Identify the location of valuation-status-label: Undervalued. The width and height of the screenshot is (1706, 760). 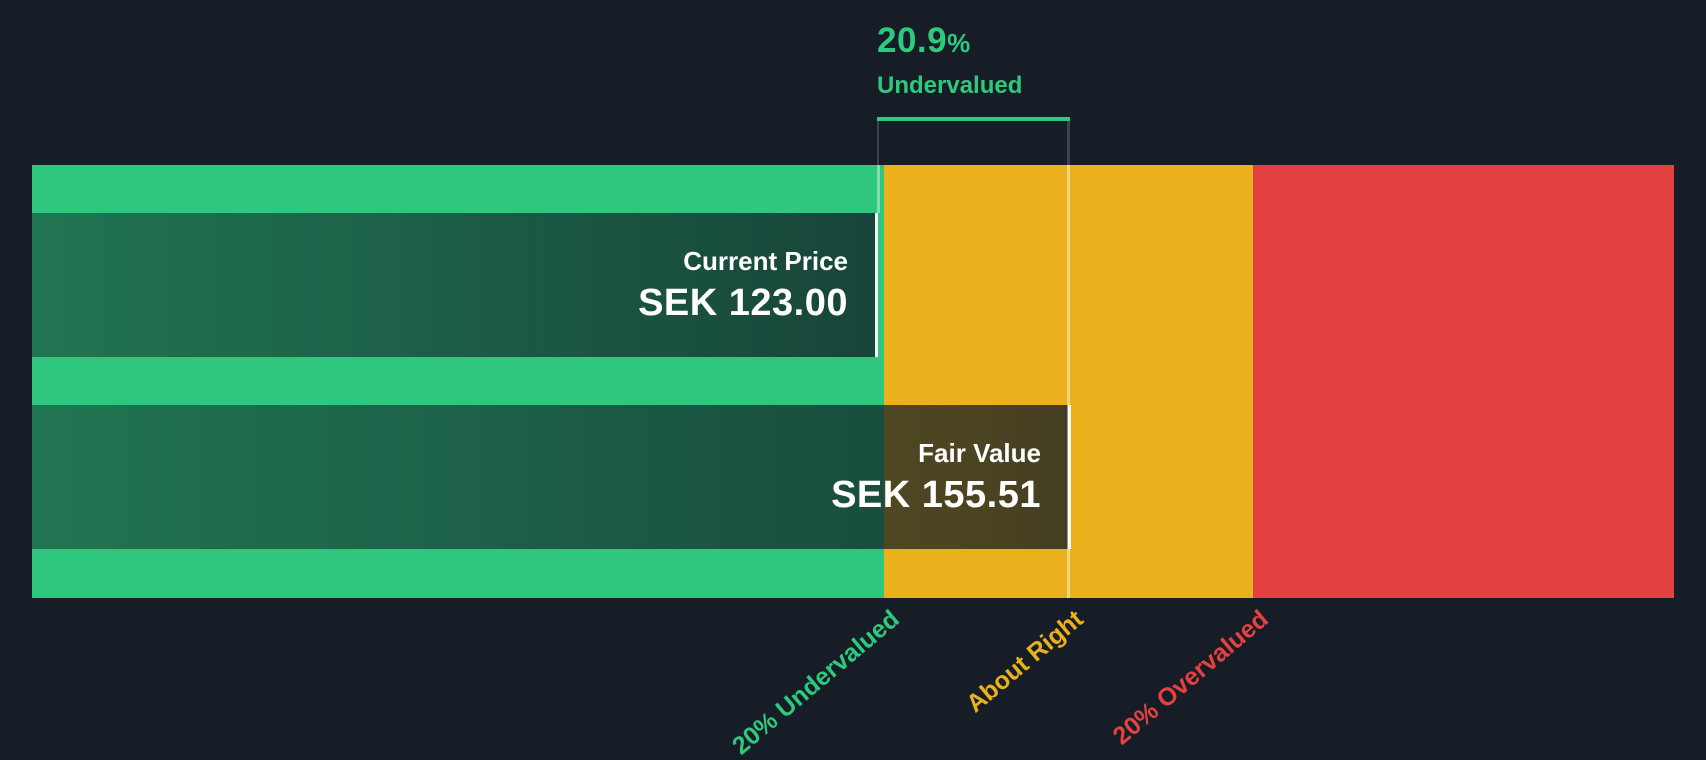
(950, 85).